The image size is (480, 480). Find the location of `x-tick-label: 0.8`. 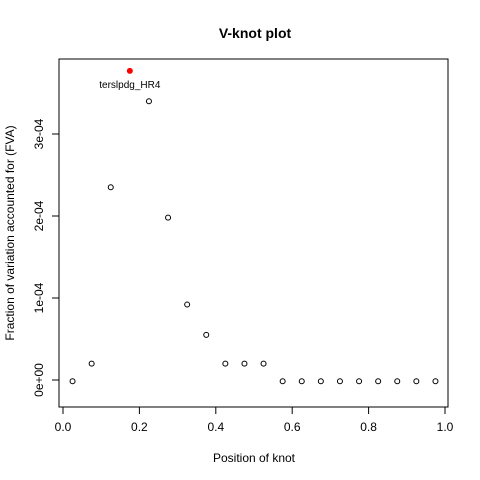

x-tick-label: 0.8 is located at coordinates (368, 427).